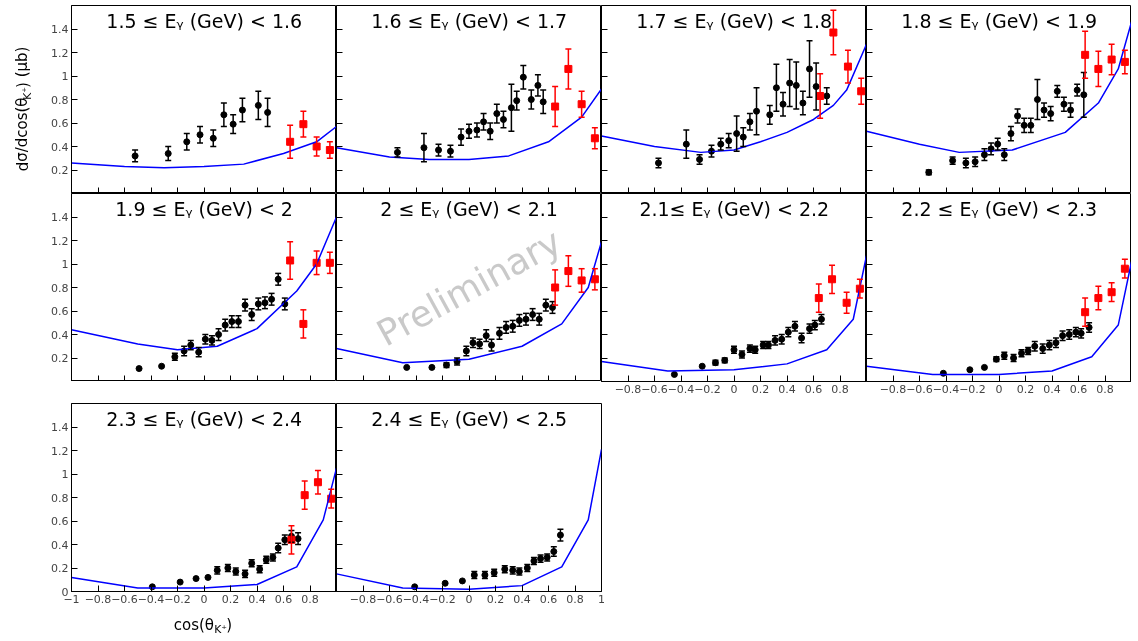 The height and width of the screenshot is (641, 1138). Describe the element at coordinates (469, 208) in the screenshot. I see `chart-title: 2 ≤ Eᵧ (GeV) < 2.1` at that location.